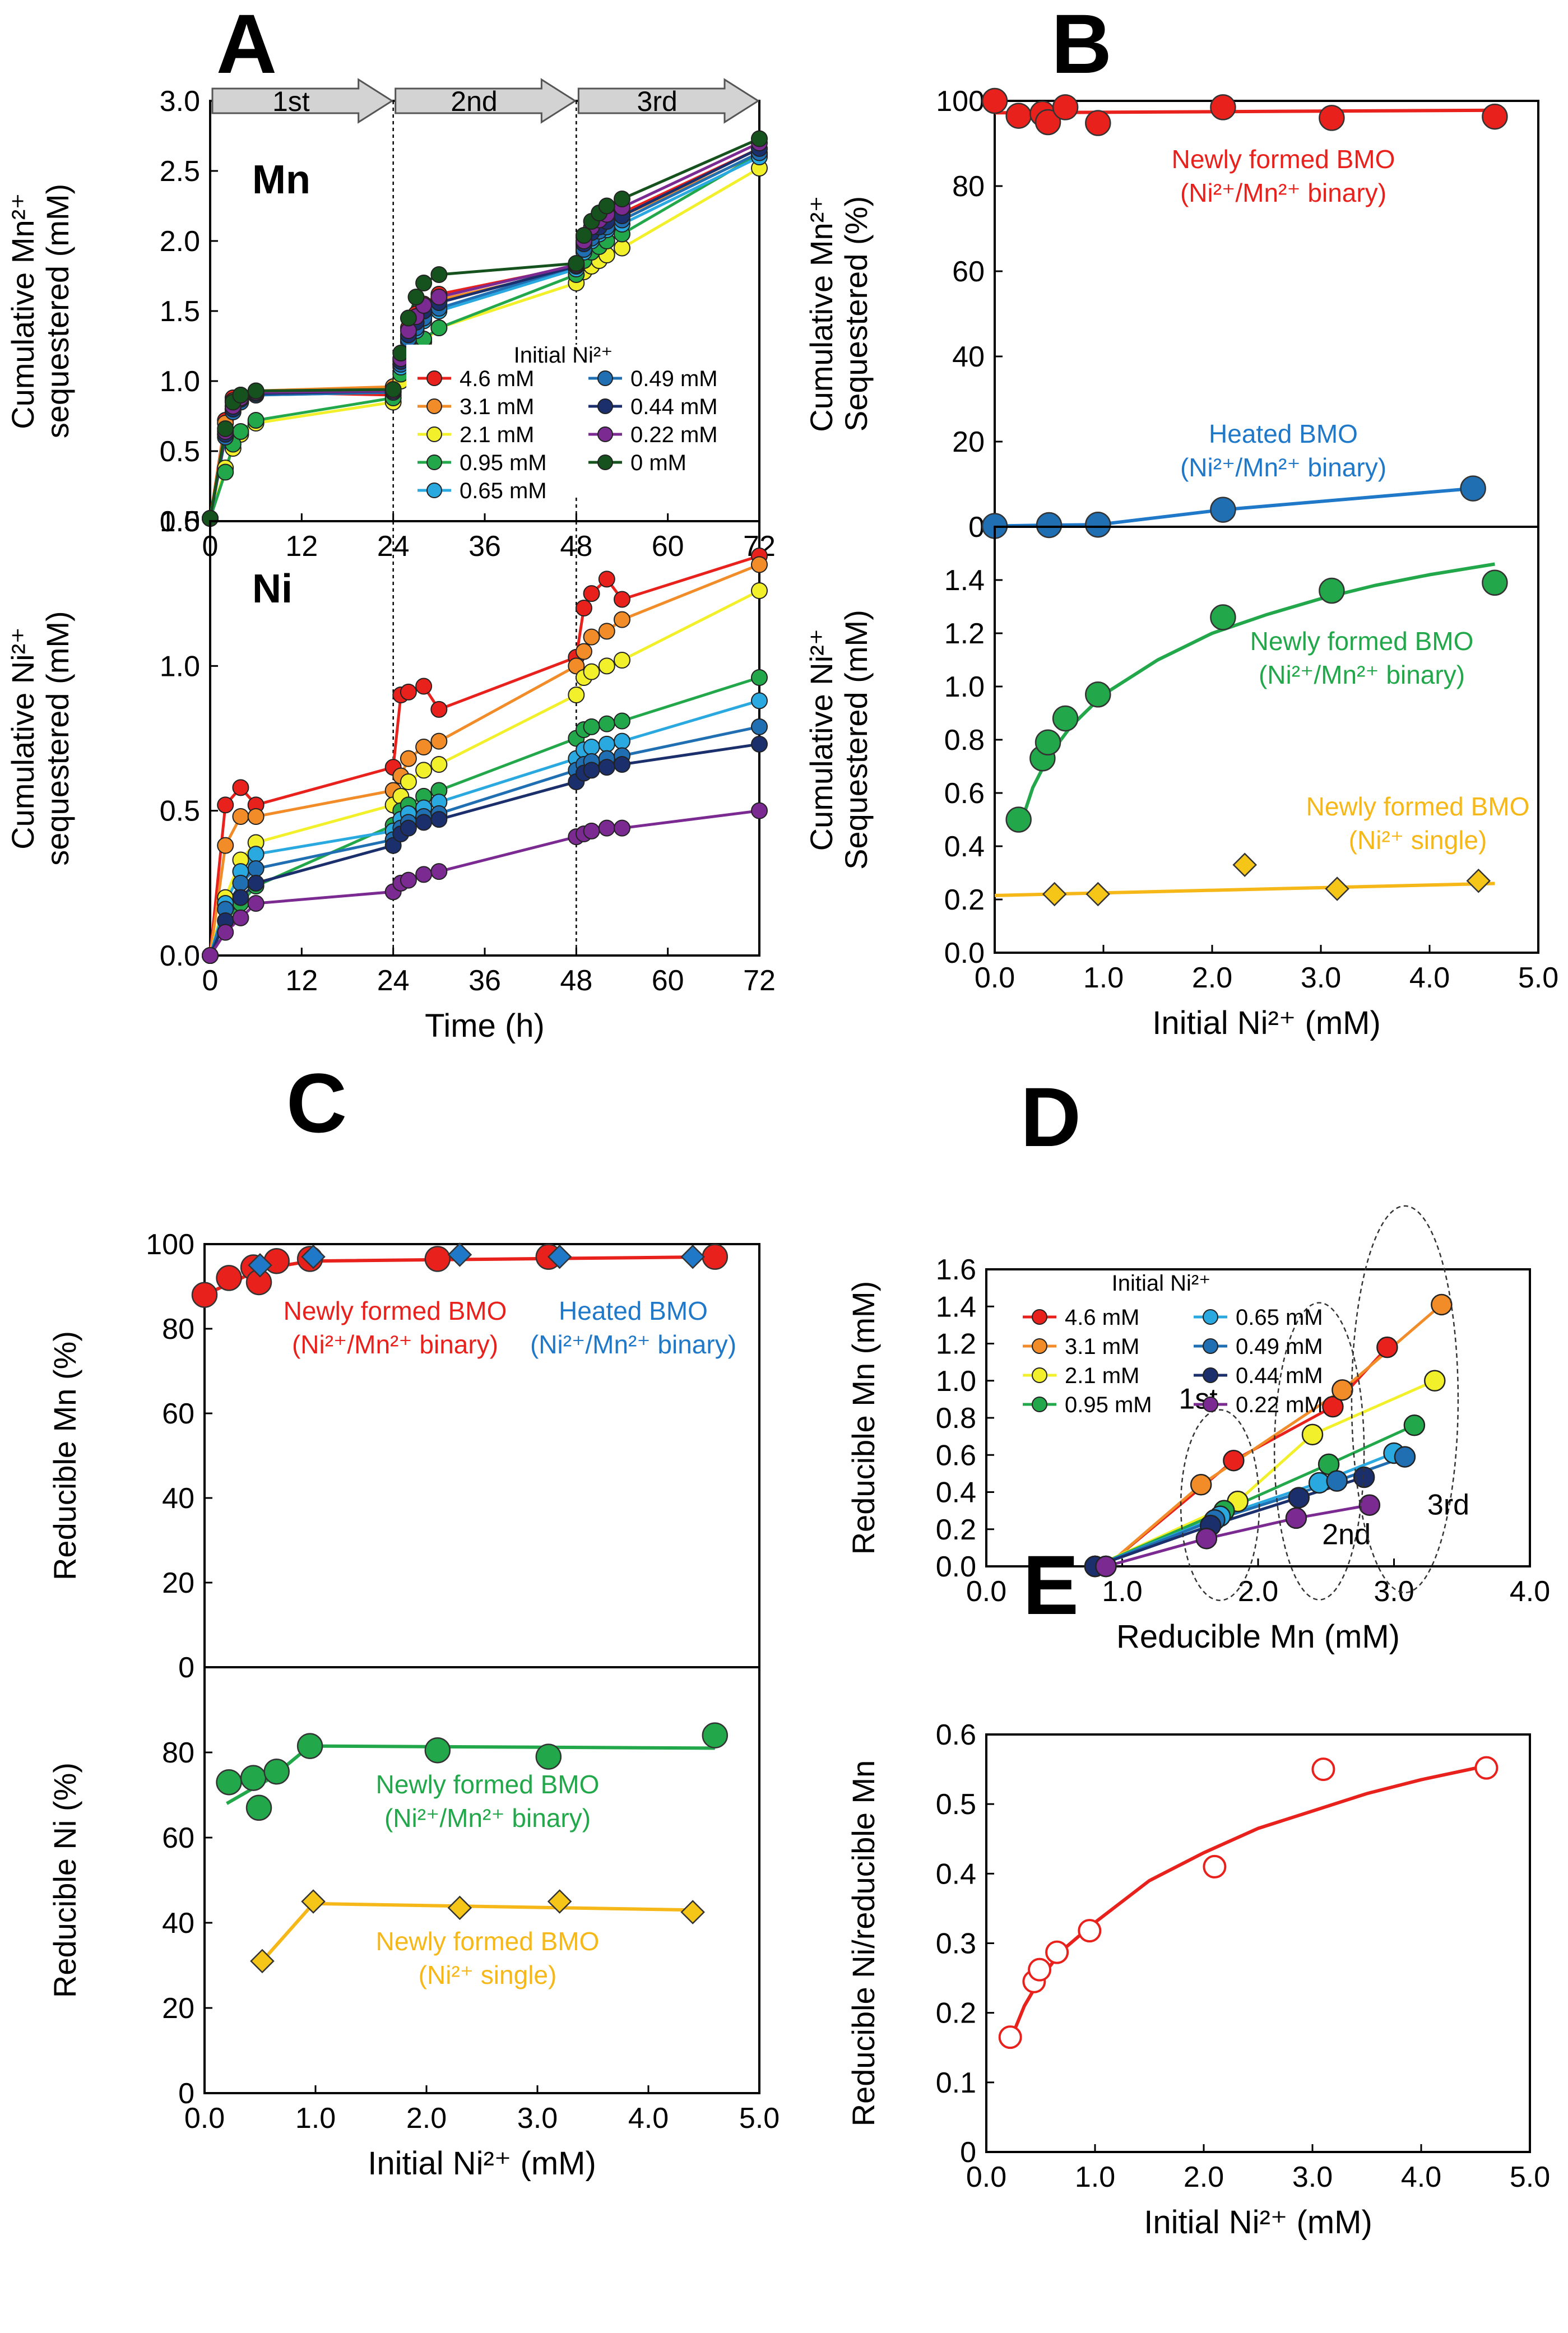 Image resolution: width=1568 pixels, height=2333 pixels. What do you see at coordinates (395, 1310) in the screenshot?
I see `annotation-label: Newly formed BMO` at bounding box center [395, 1310].